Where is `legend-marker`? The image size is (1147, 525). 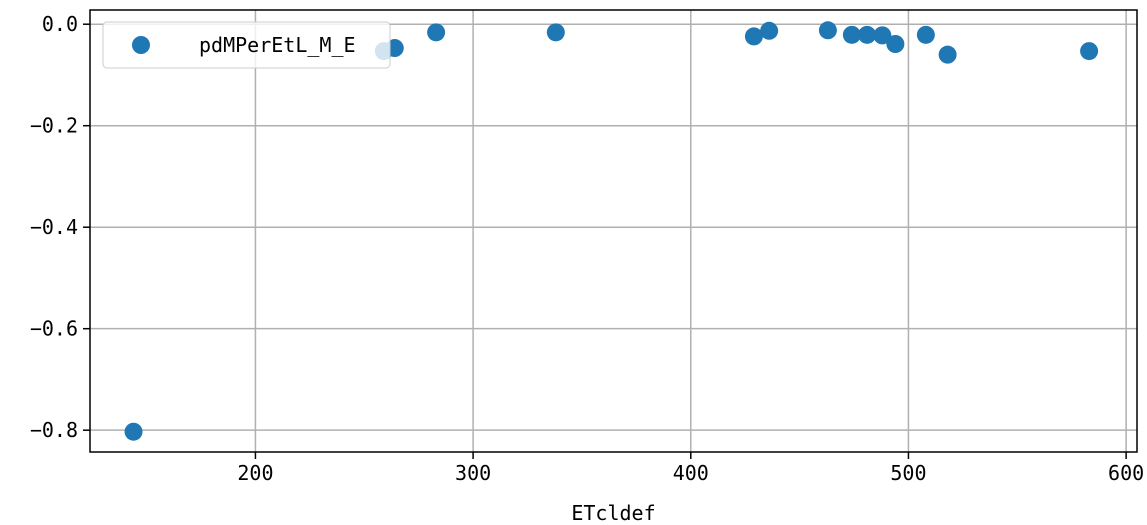 legend-marker is located at coordinates (141, 45).